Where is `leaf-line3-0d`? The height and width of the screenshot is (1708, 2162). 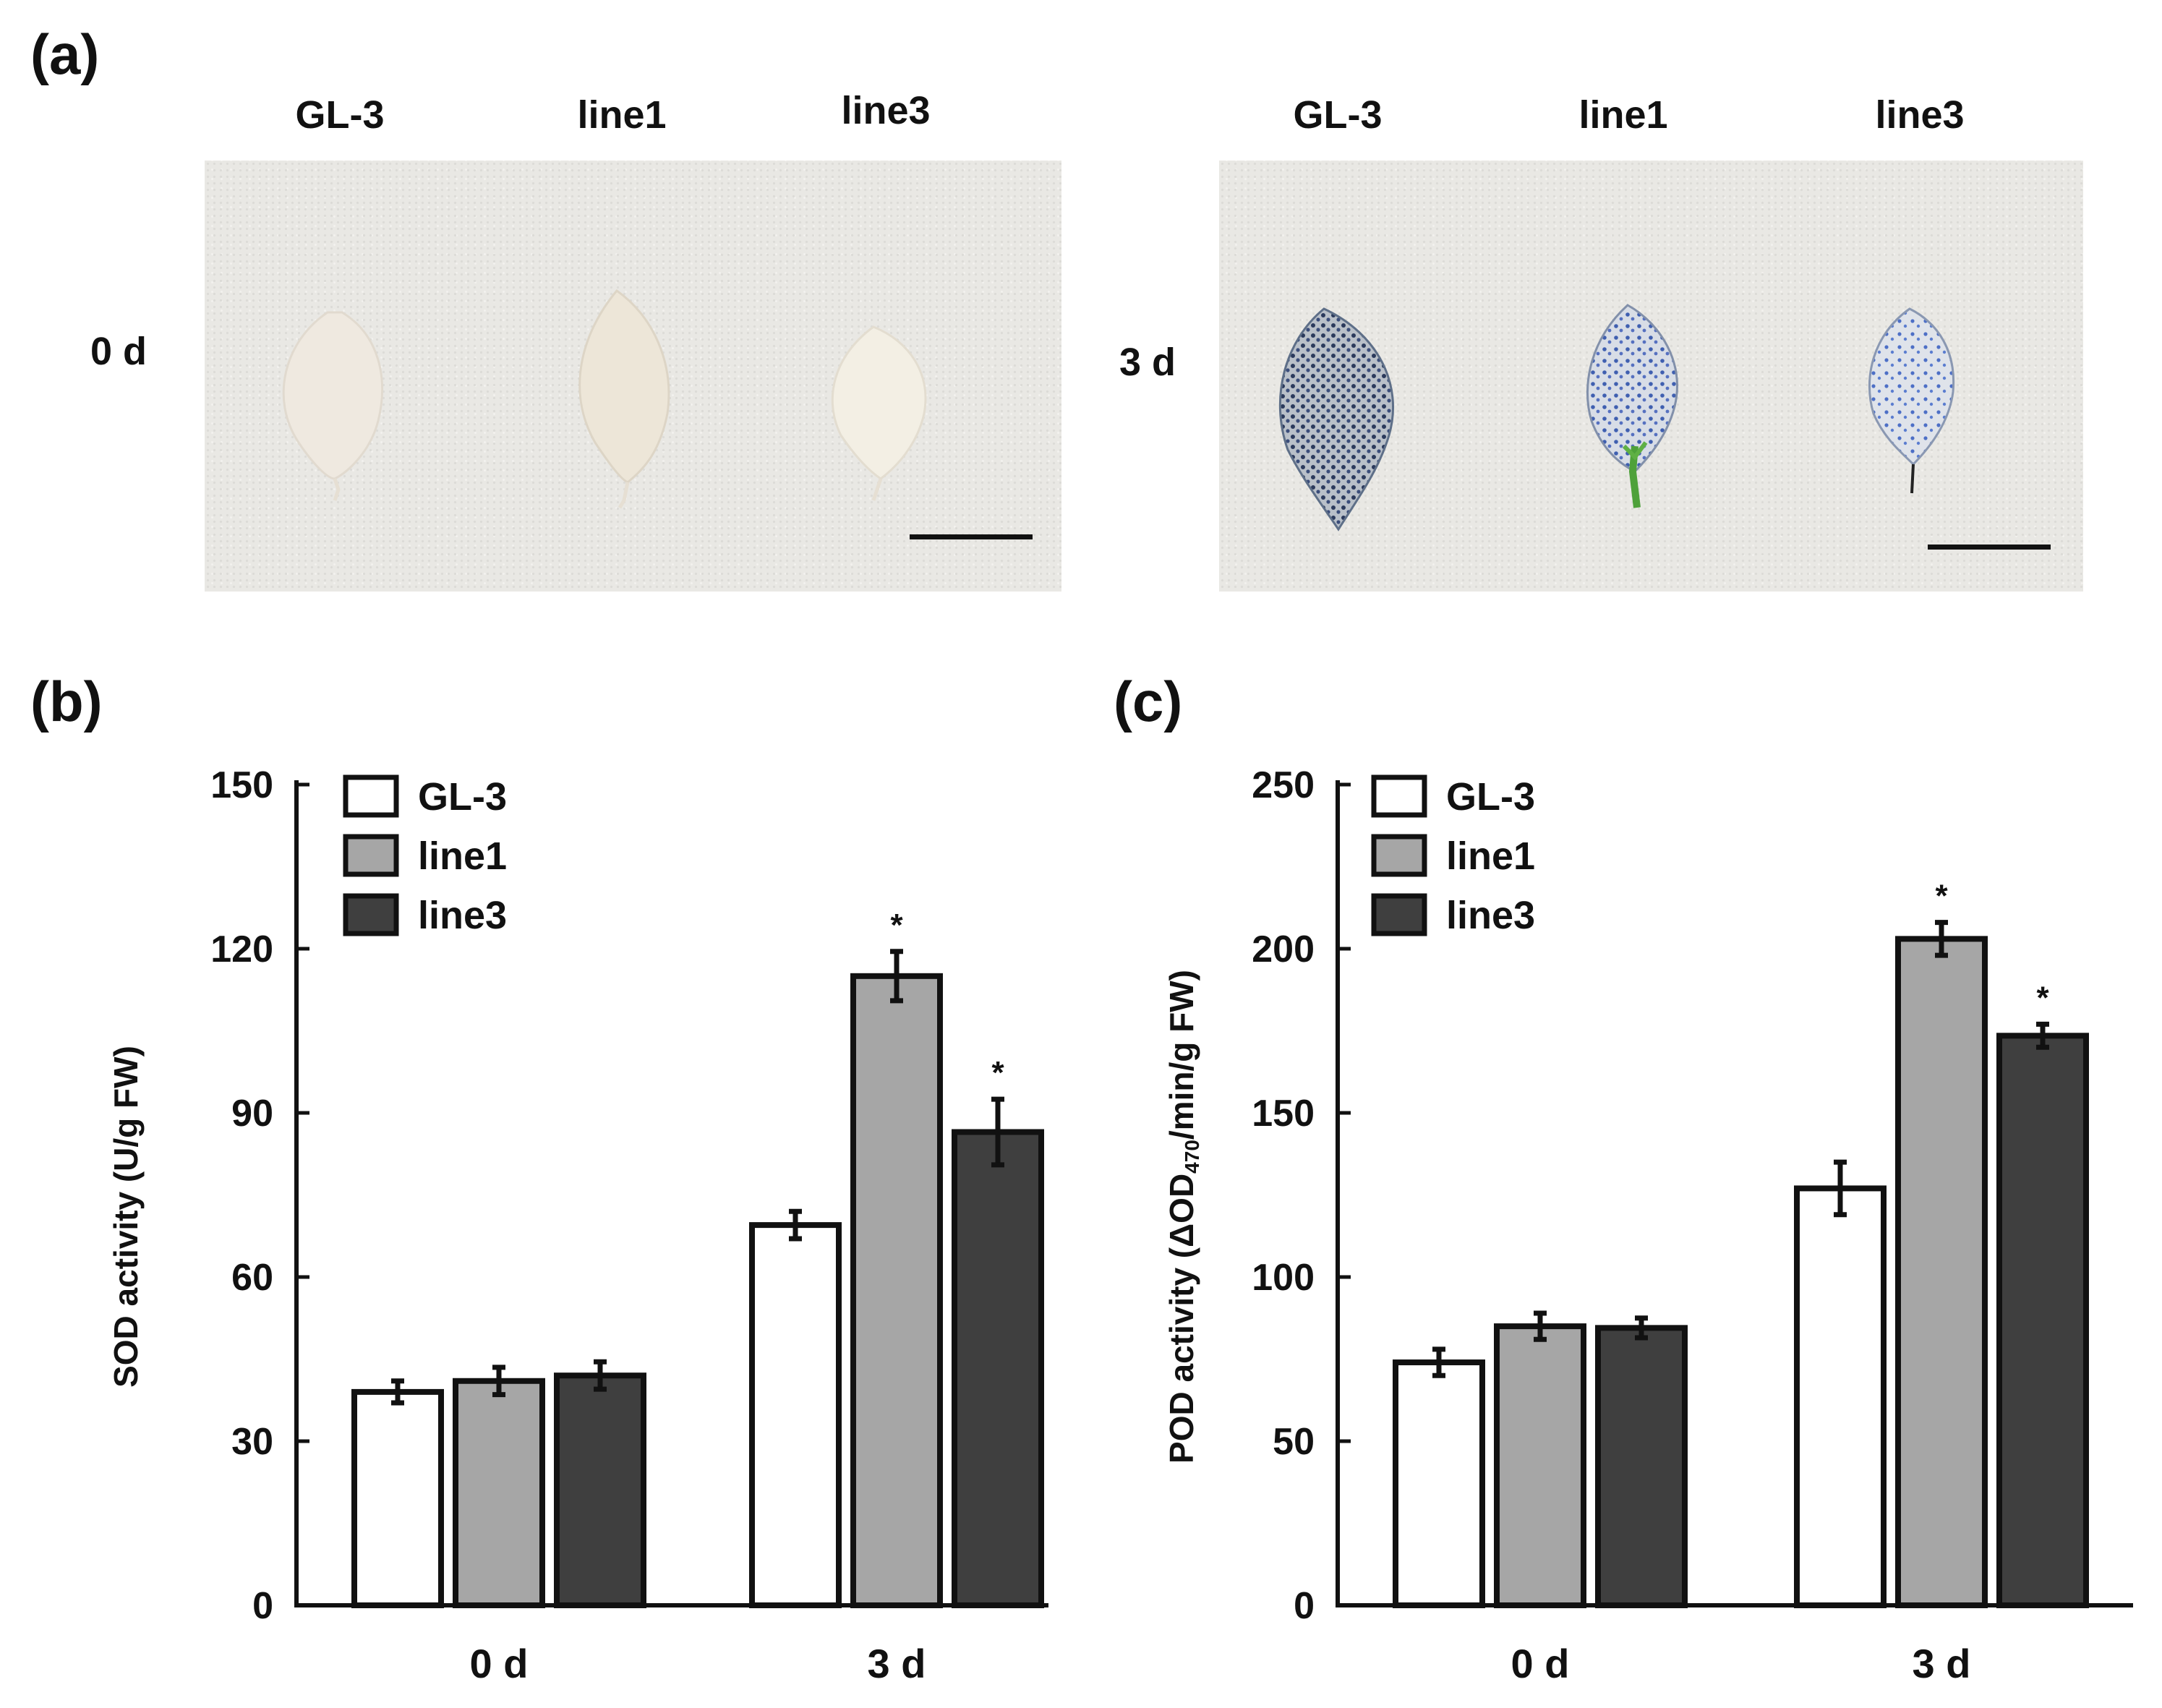
leaf-line3-0d is located at coordinates (879, 413).